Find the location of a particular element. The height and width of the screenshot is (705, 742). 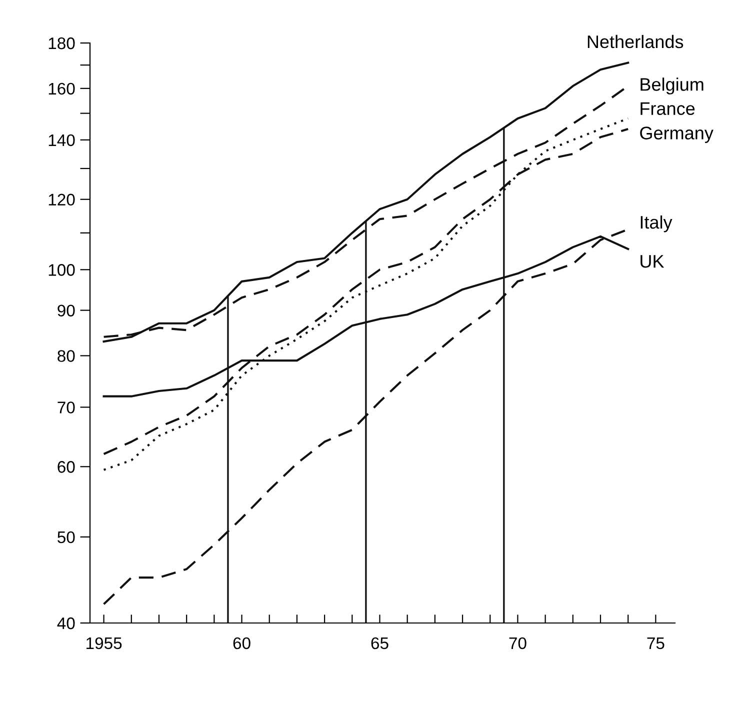

x-tick-label: 60 is located at coordinates (241, 643).